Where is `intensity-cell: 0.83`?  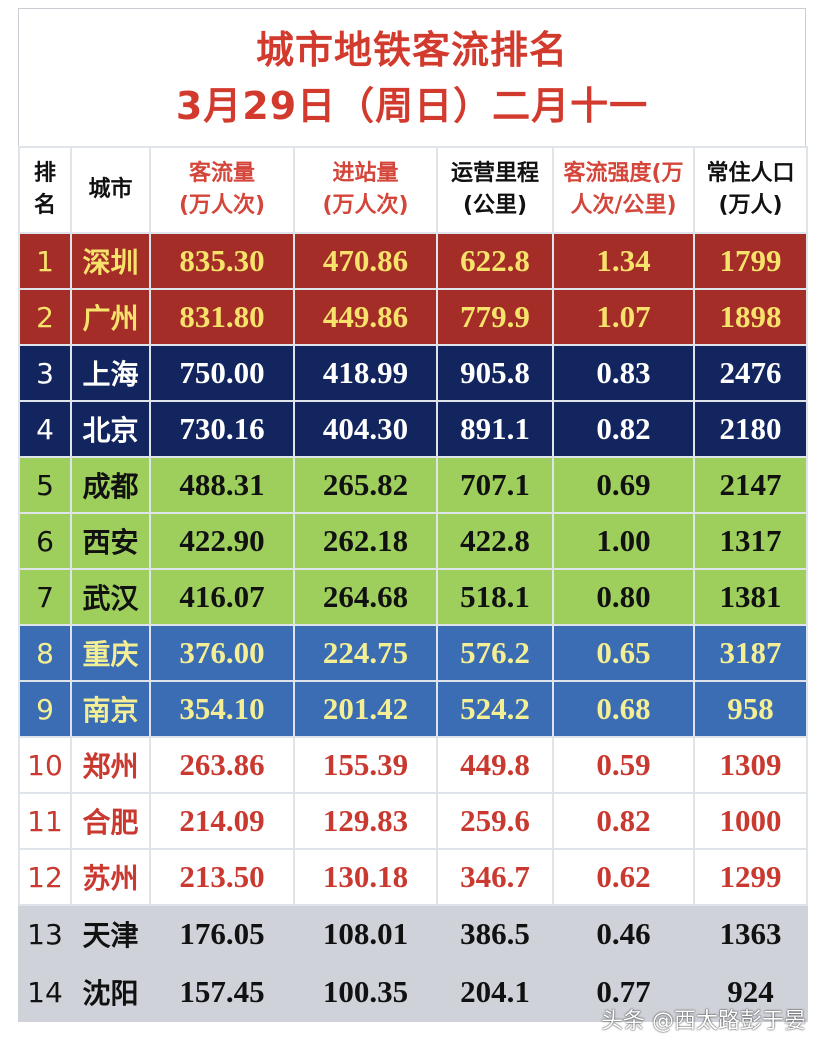 intensity-cell: 0.83 is located at coordinates (623, 373).